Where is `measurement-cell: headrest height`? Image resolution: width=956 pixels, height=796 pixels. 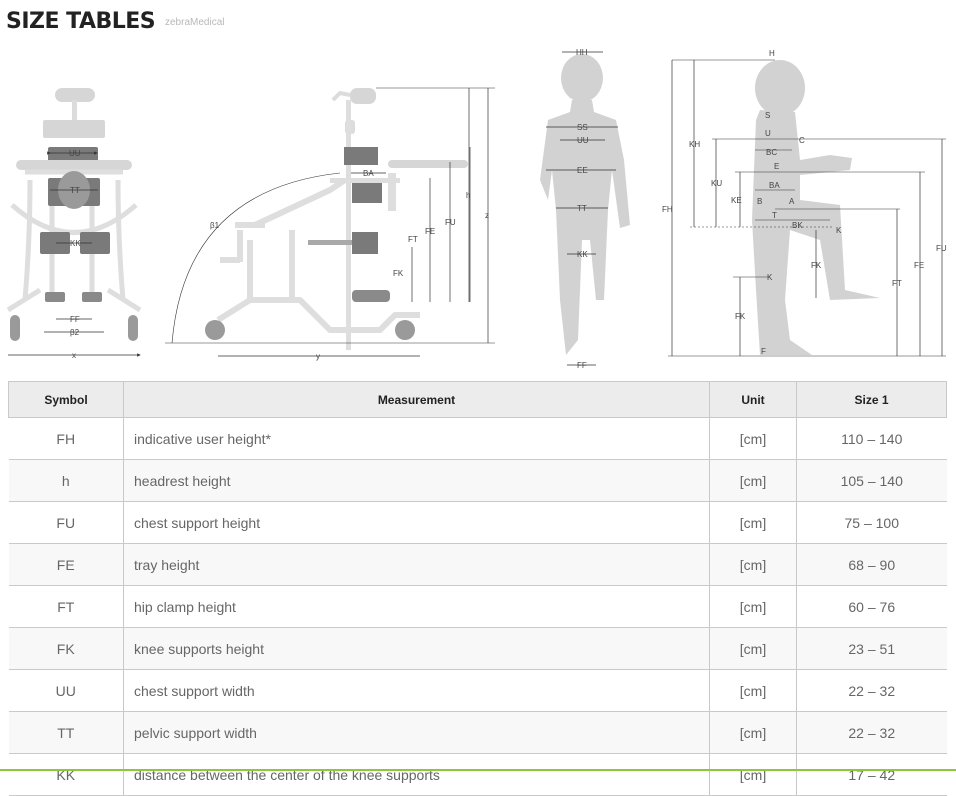 measurement-cell: headrest height is located at coordinates (416, 480).